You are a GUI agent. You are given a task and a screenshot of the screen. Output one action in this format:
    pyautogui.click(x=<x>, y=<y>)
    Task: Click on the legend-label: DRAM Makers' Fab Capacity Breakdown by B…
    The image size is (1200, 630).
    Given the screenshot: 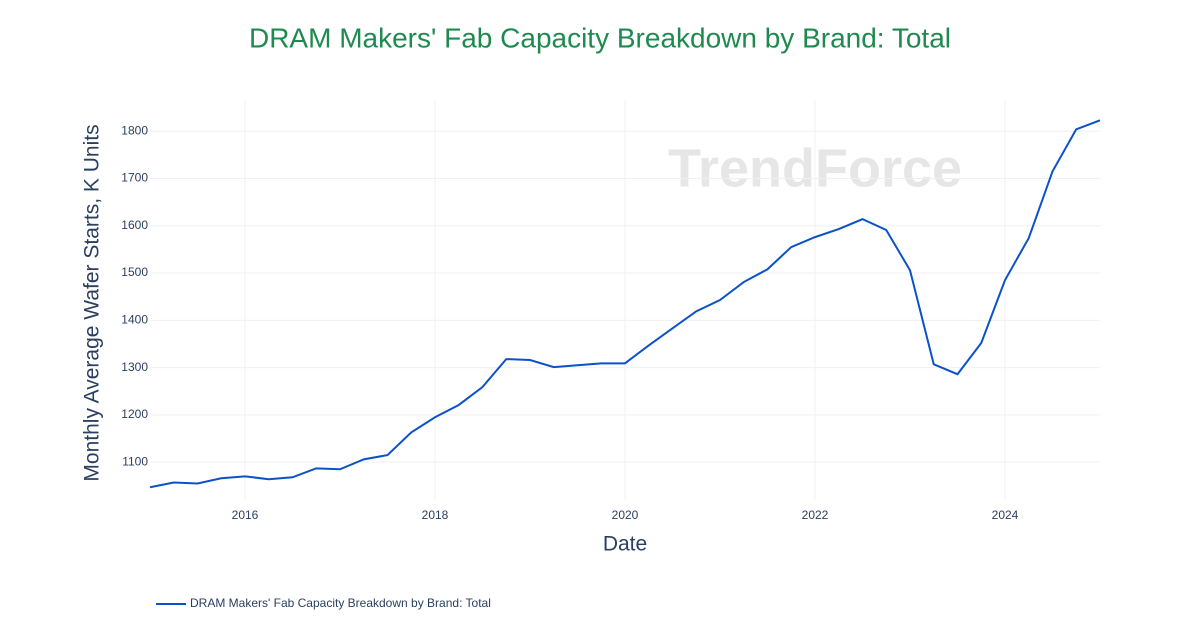 What is the action you would take?
    pyautogui.click(x=340, y=603)
    